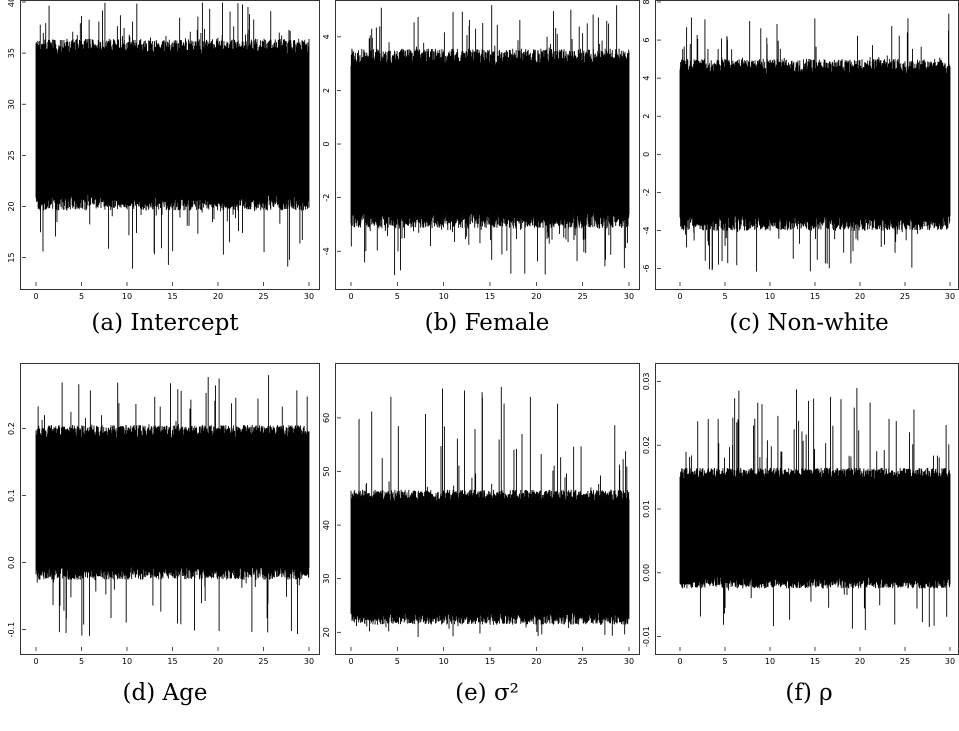 This screenshot has width=959, height=731. I want to click on y-tick-label: 0.2, so click(11, 428).